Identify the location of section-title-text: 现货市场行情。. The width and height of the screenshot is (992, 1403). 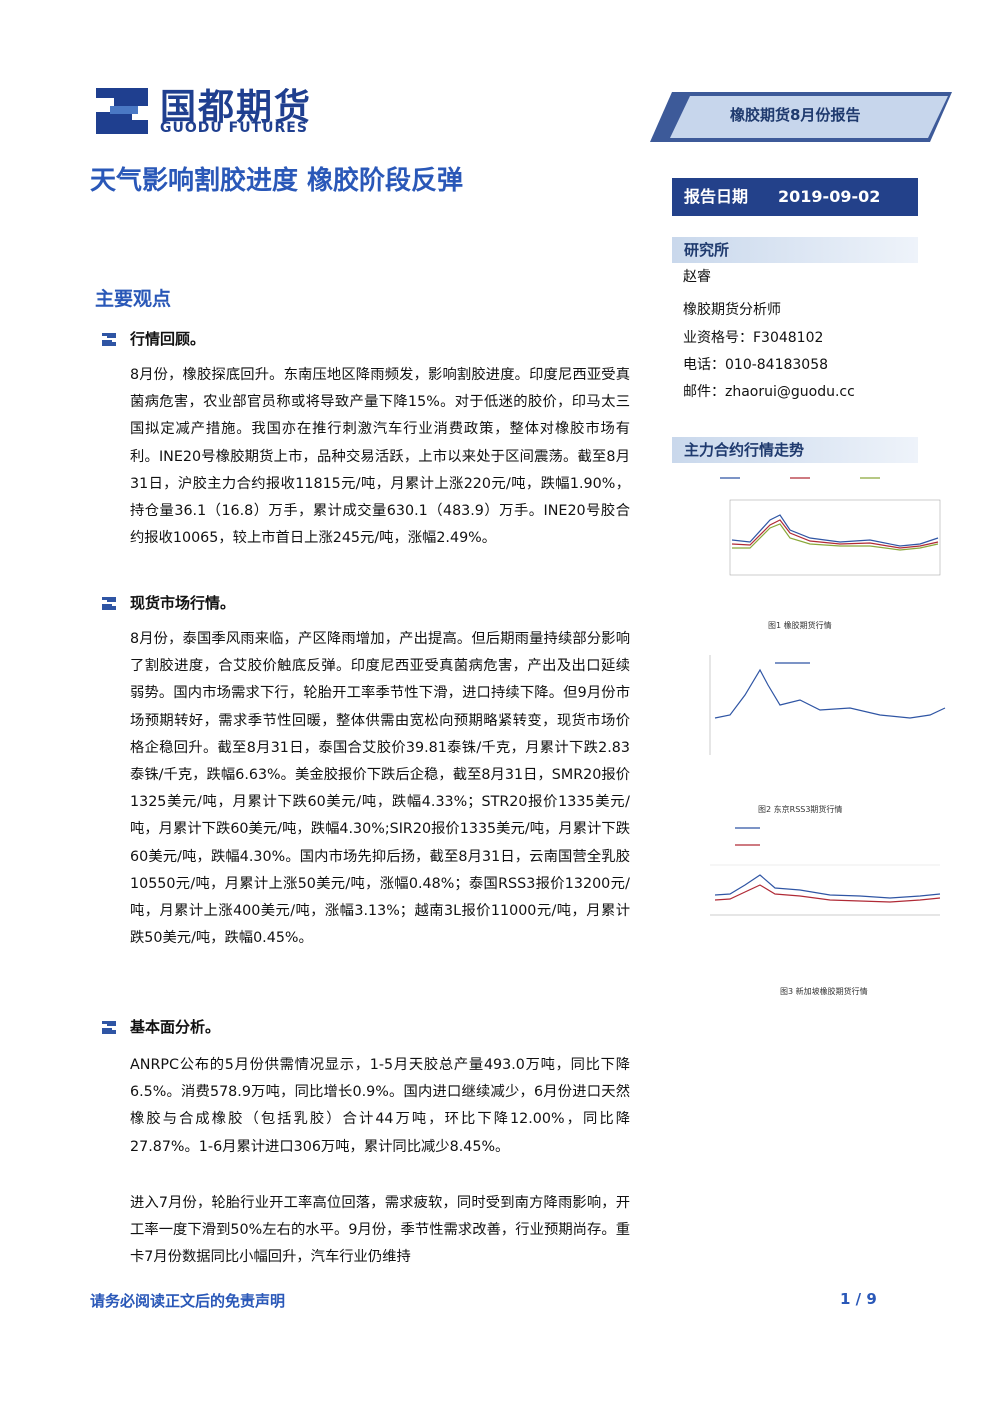
(183, 603).